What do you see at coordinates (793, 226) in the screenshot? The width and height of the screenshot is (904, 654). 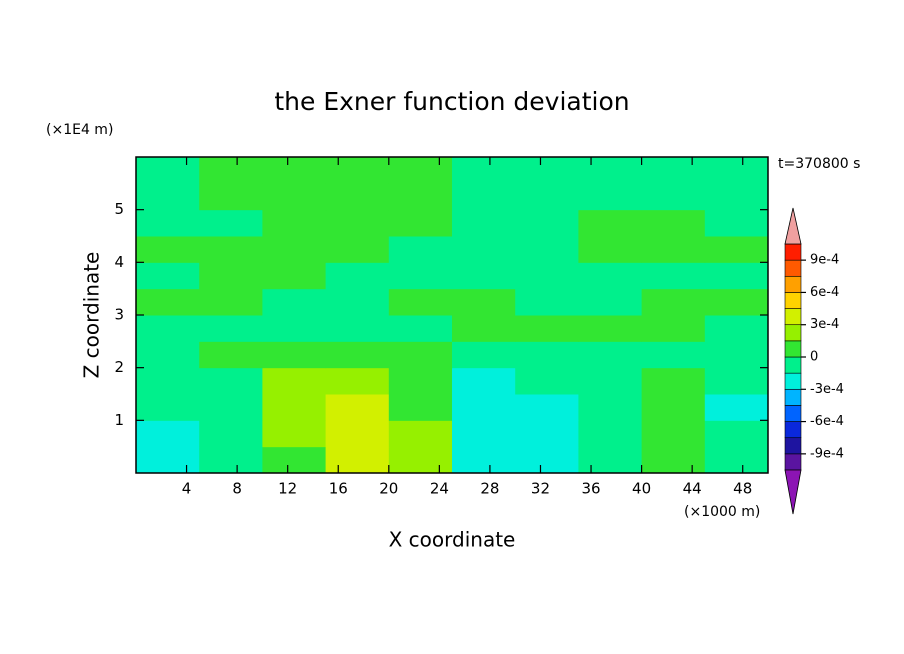 I see `colorbar-extend-top` at bounding box center [793, 226].